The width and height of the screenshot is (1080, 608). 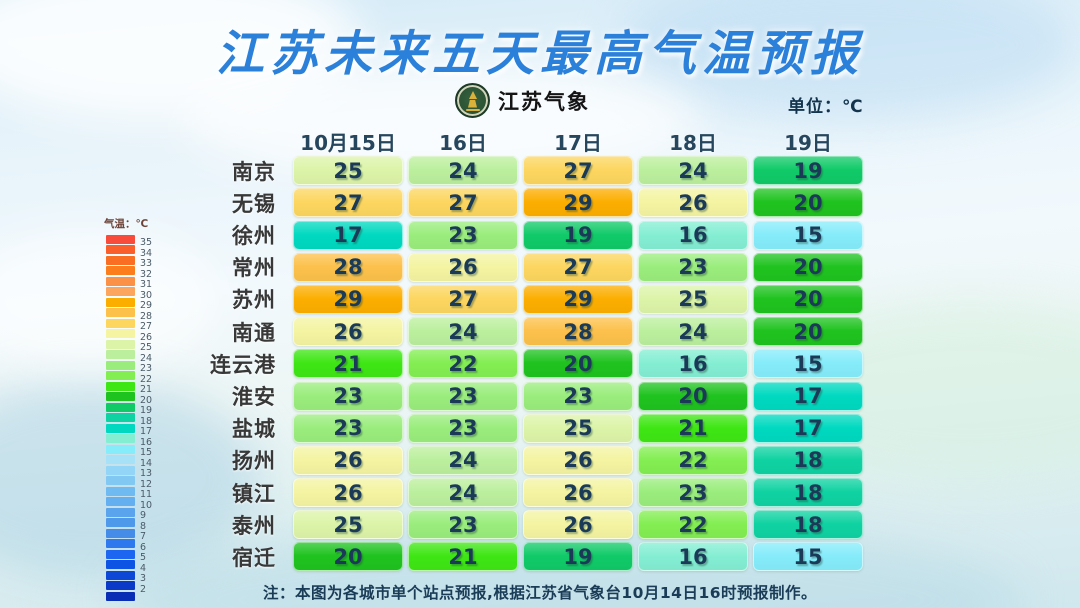 I want to click on city-label: 盐城, so click(x=254, y=429).